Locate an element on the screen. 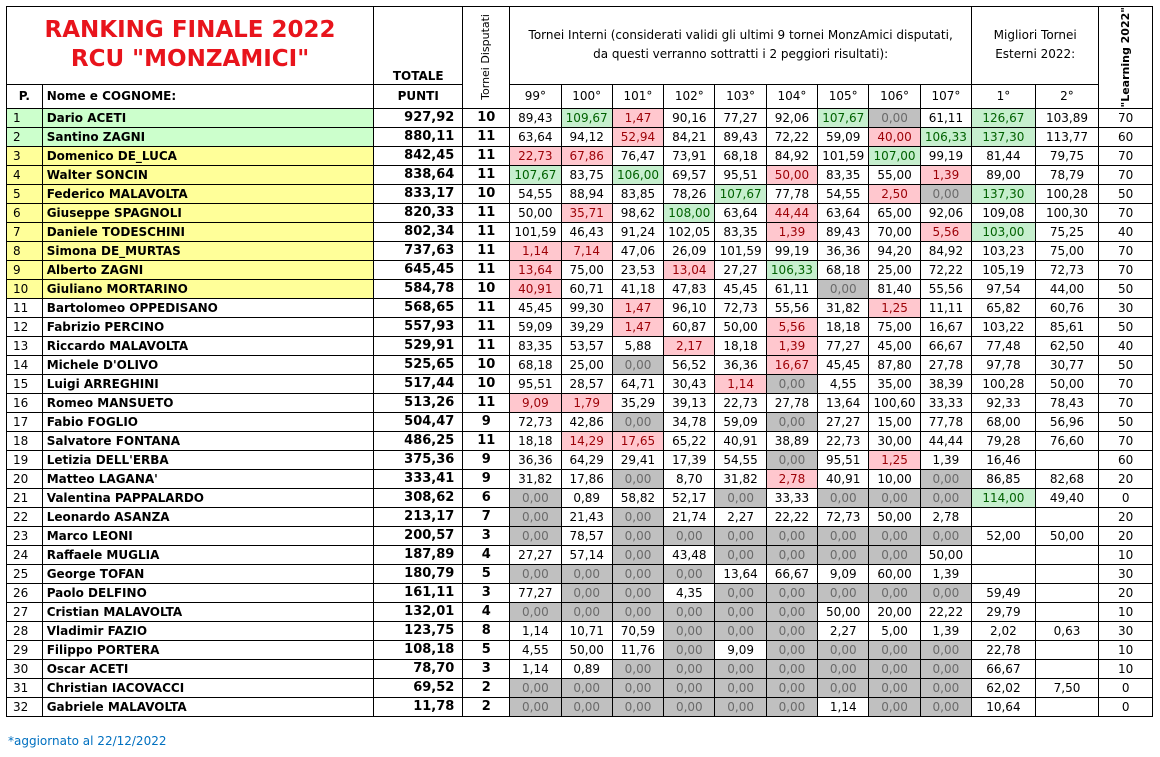 This screenshot has height=757, width=1160. tournament-score: 35,71 is located at coordinates (586, 212).